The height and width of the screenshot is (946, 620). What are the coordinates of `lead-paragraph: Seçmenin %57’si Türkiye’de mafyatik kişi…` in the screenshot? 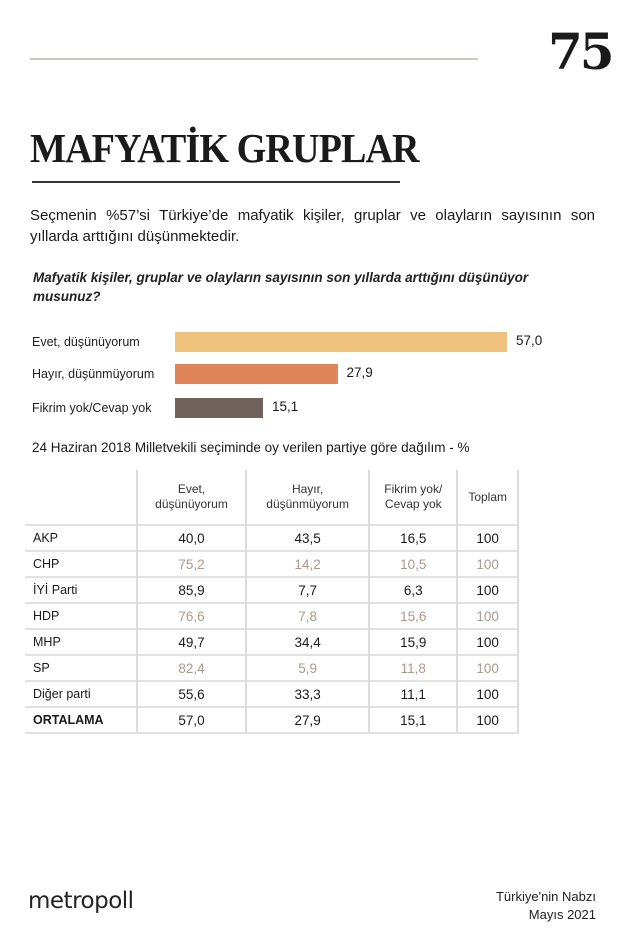 It's located at (312, 226).